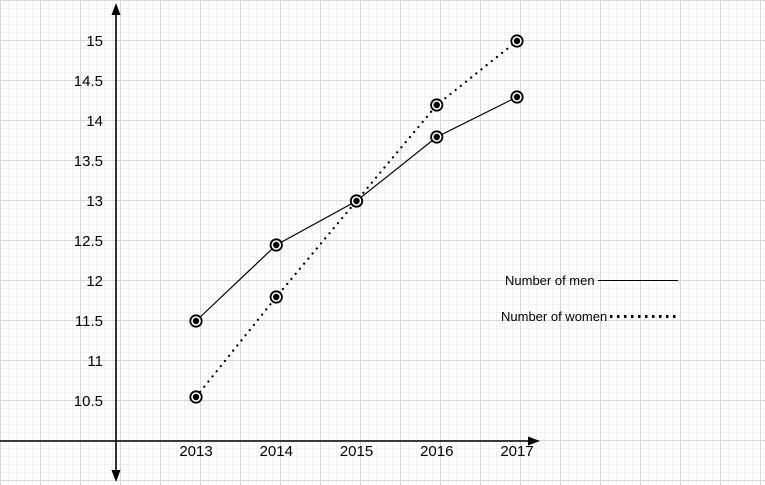 This screenshot has width=765, height=485. What do you see at coordinates (436, 451) in the screenshot?
I see `x-tick-label: 2016` at bounding box center [436, 451].